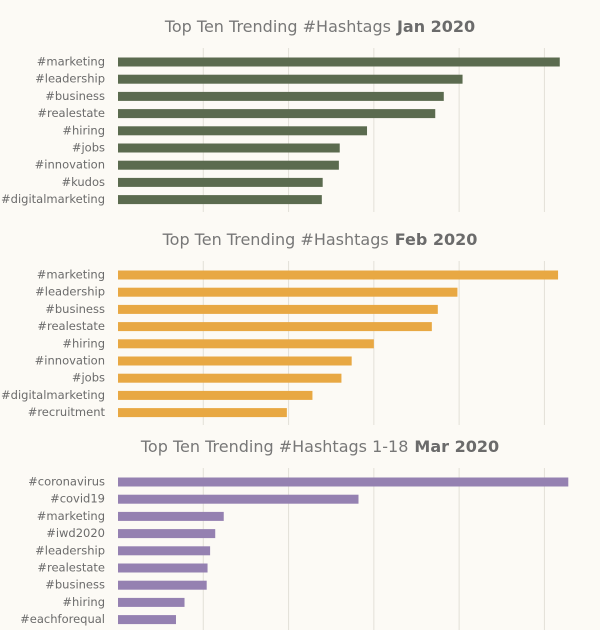 This screenshot has width=600, height=630. I want to click on title-period: Jan 2020, so click(435, 26).